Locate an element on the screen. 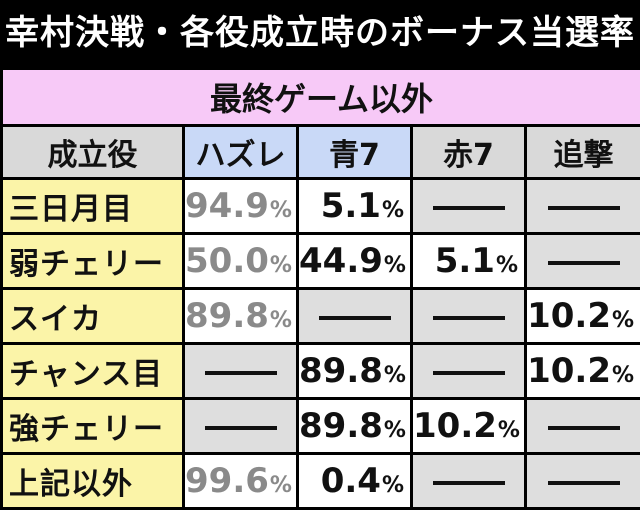 The image size is (640, 510). page-title: 幸村決戦・各役成立時のボーナス当選率 is located at coordinates (320, 33).